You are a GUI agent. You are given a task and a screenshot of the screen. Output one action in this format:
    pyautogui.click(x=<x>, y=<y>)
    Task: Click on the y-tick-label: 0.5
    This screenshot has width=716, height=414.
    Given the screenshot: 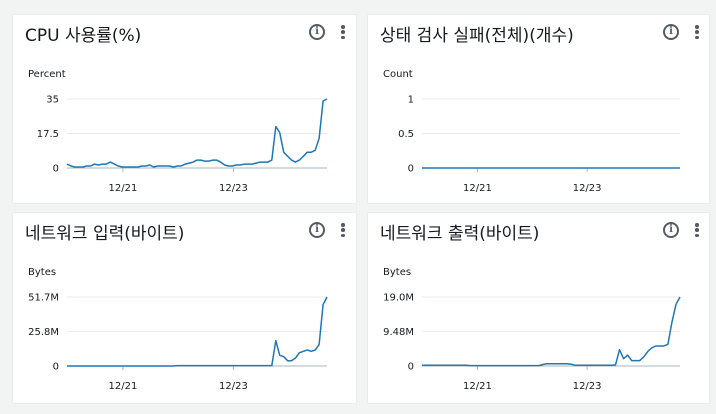 What is the action you would take?
    pyautogui.click(x=406, y=134)
    